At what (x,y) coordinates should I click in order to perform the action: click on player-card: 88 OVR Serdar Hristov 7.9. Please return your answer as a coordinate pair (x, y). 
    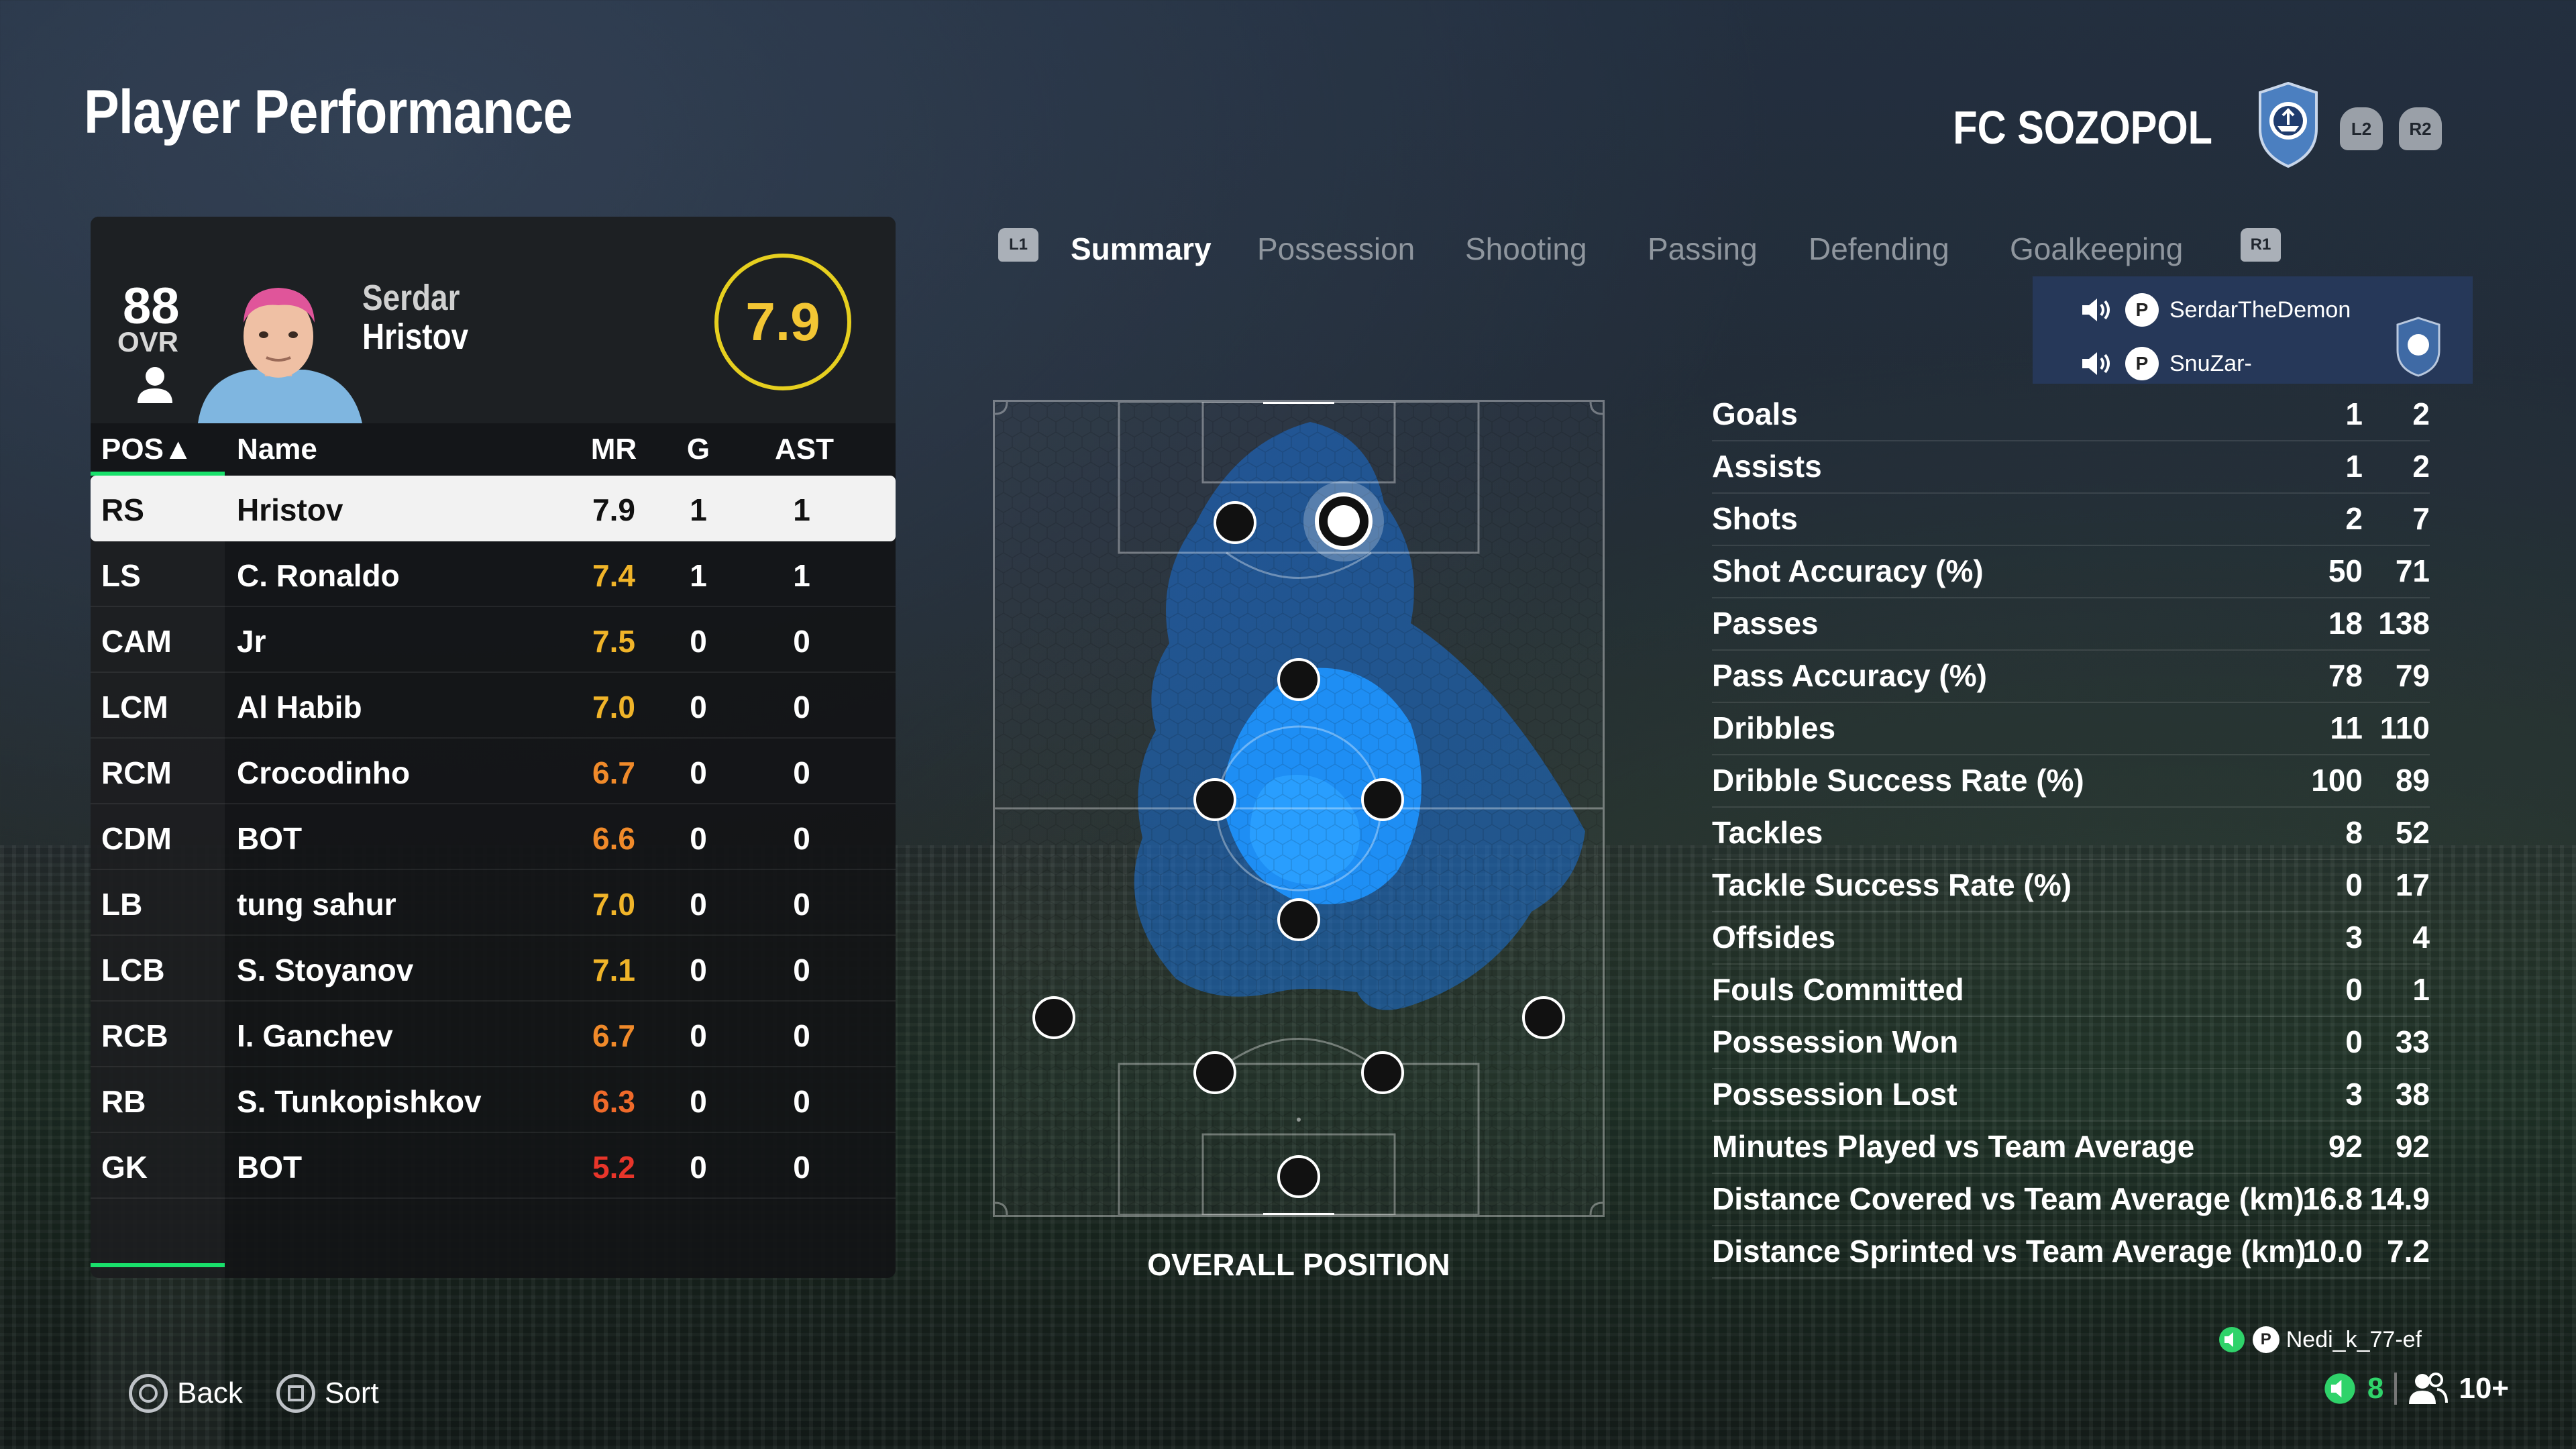
    Looking at the image, I should click on (493, 320).